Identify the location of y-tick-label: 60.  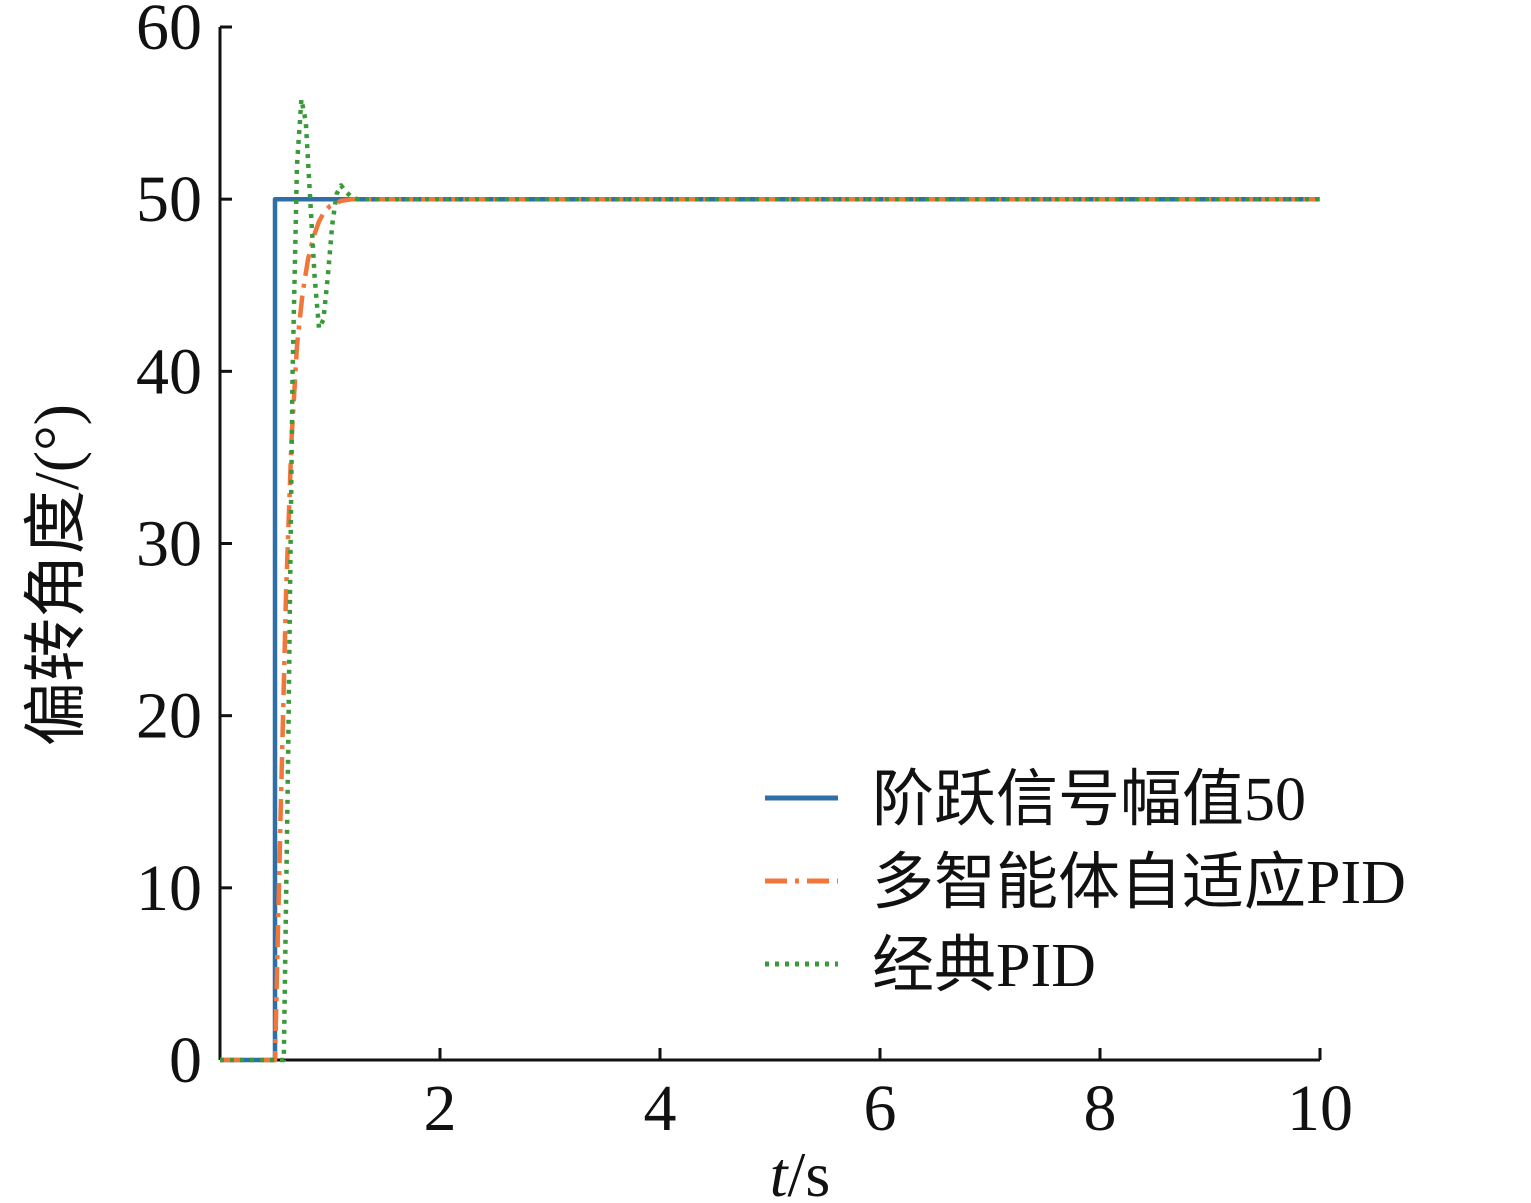
(169, 32).